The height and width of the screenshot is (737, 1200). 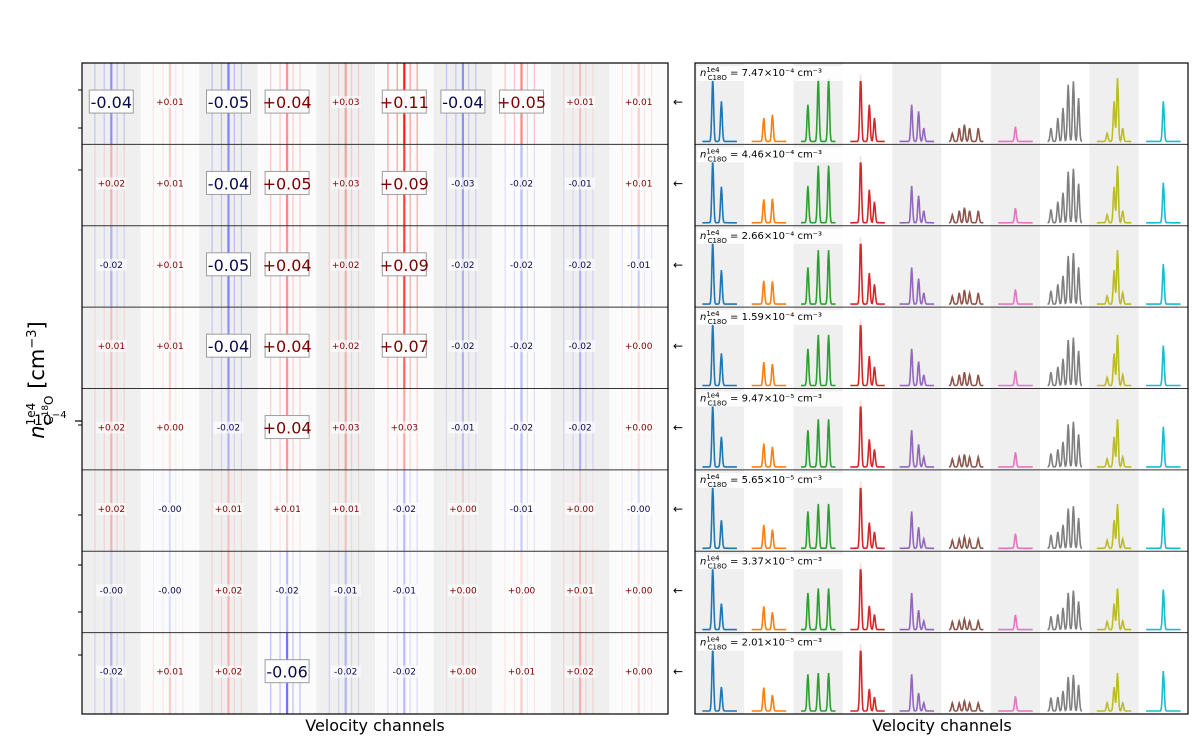 What do you see at coordinates (404, 346) in the screenshot?
I see `left-cell-value: +0.07` at bounding box center [404, 346].